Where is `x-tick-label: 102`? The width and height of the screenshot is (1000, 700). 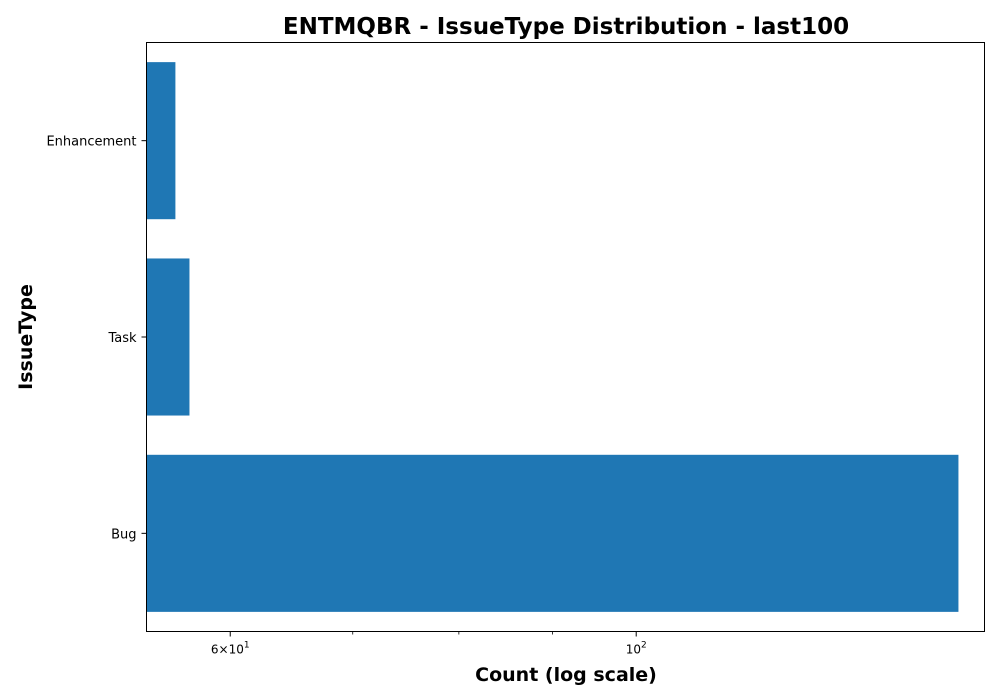 x-tick-label: 102 is located at coordinates (636, 649).